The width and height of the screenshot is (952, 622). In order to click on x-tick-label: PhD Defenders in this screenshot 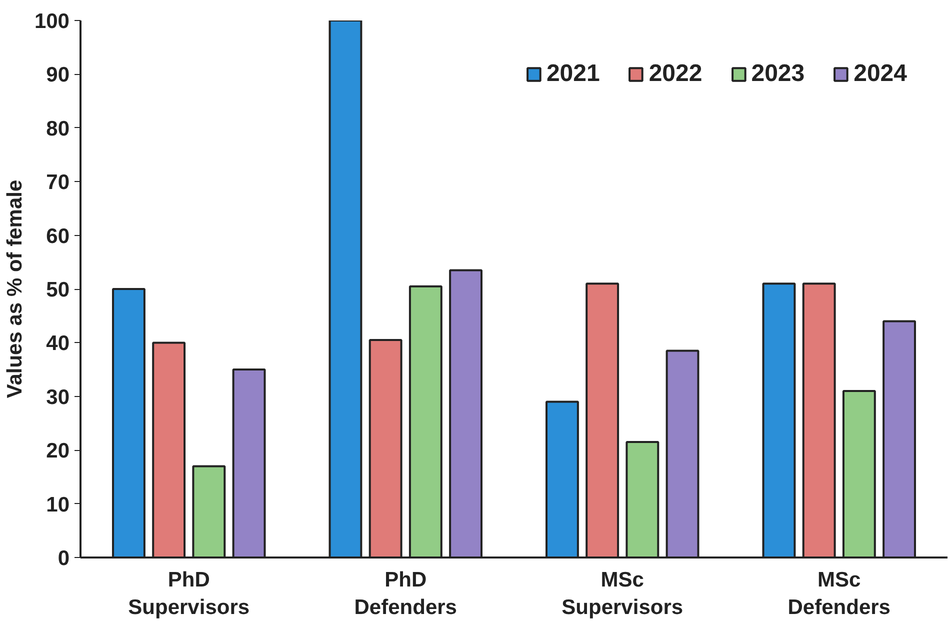, I will do `click(405, 594)`.